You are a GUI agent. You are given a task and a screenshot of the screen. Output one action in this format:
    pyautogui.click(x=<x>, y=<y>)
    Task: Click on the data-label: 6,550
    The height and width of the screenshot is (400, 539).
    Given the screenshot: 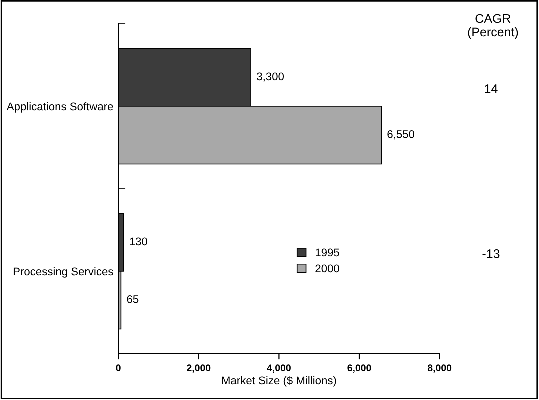 What is the action you would take?
    pyautogui.click(x=401, y=135)
    